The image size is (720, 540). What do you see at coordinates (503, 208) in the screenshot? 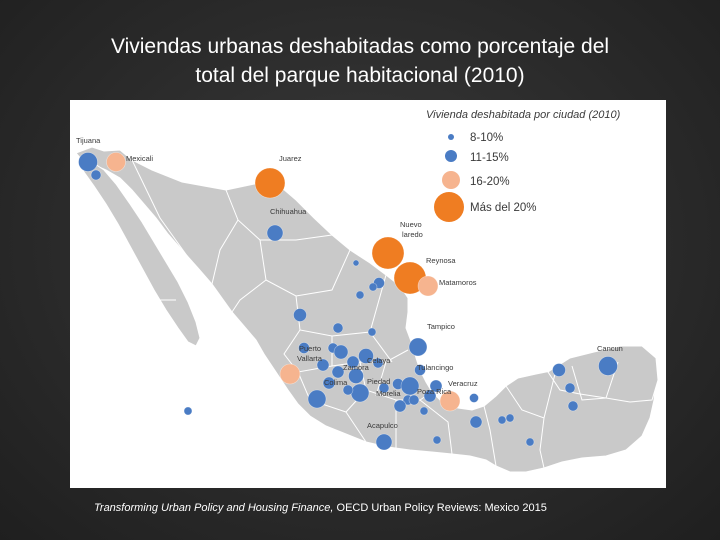
I see `legend-label-mas-20: Más del 20%` at bounding box center [503, 208].